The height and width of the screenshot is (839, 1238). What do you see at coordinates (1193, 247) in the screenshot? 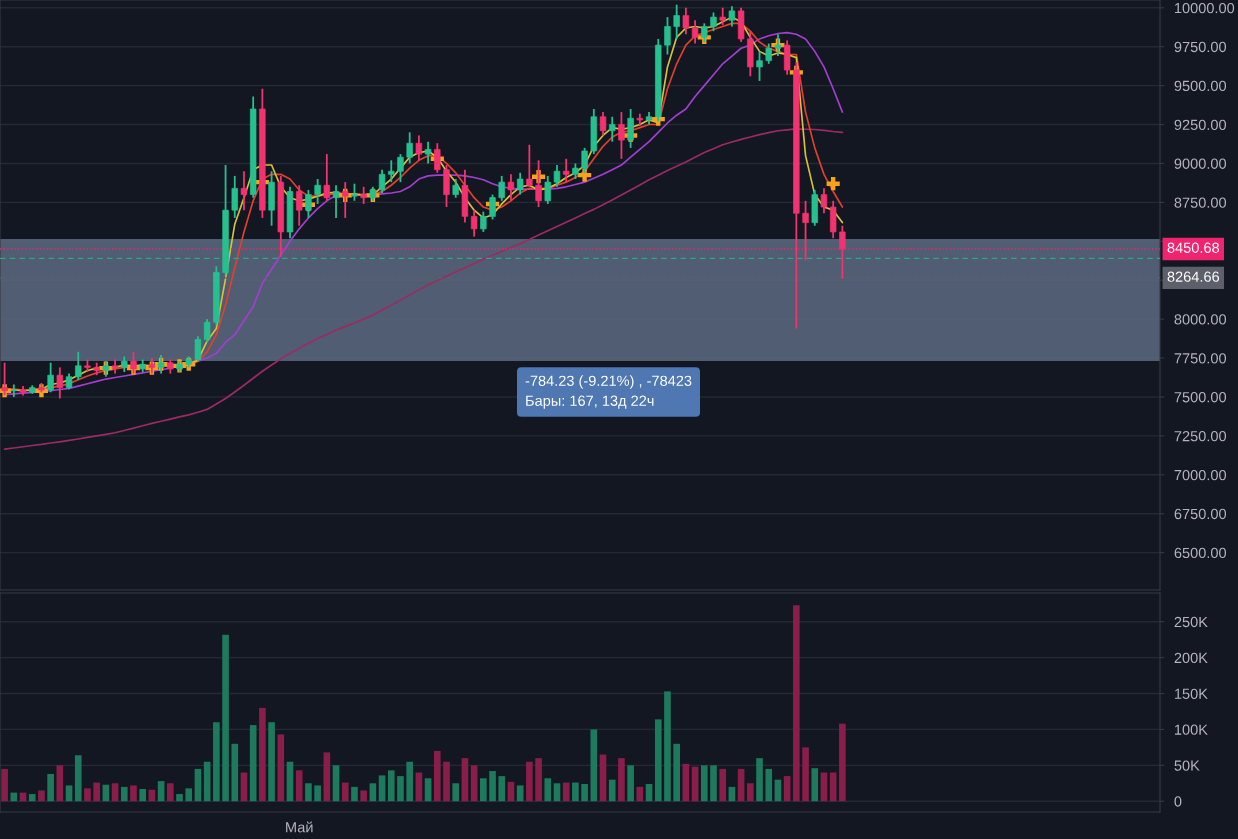
I see `ref-line-label: 8450.68` at bounding box center [1193, 247].